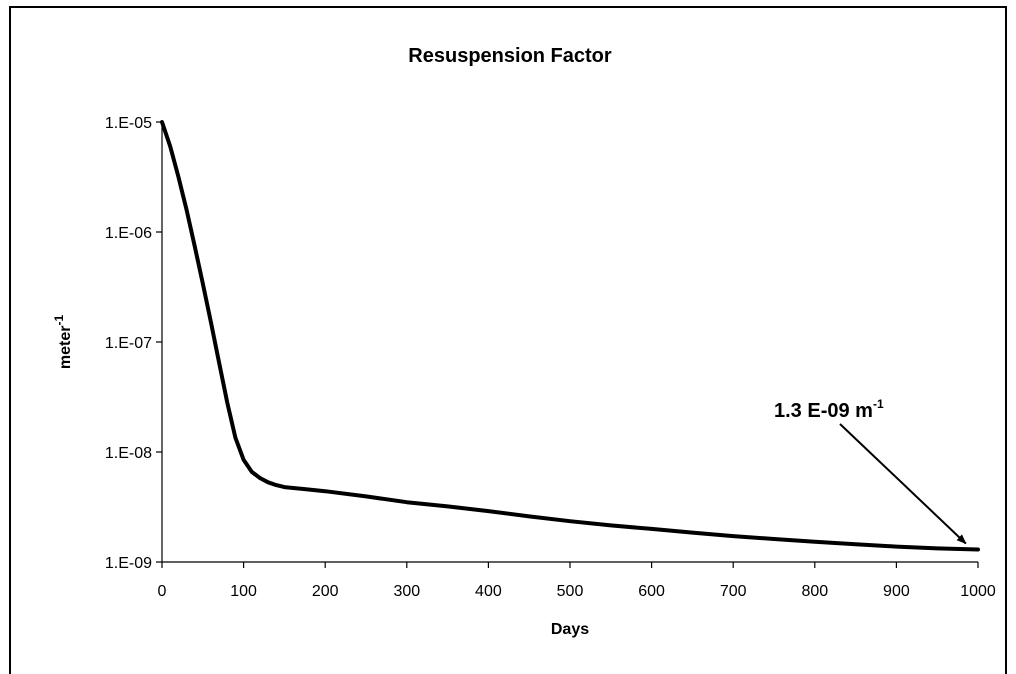 The height and width of the screenshot is (674, 1016). Describe the element at coordinates (406, 591) in the screenshot. I see `x-tick-label: 300` at that location.